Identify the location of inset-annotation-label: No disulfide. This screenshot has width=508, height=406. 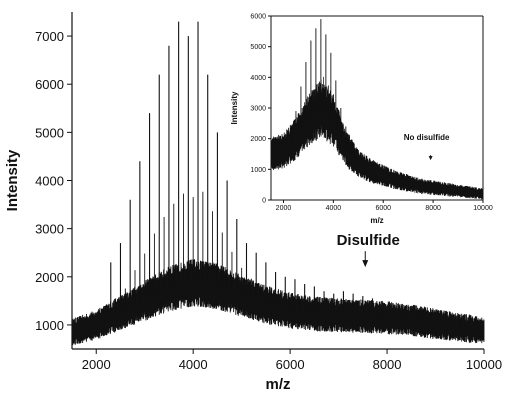
(427, 137).